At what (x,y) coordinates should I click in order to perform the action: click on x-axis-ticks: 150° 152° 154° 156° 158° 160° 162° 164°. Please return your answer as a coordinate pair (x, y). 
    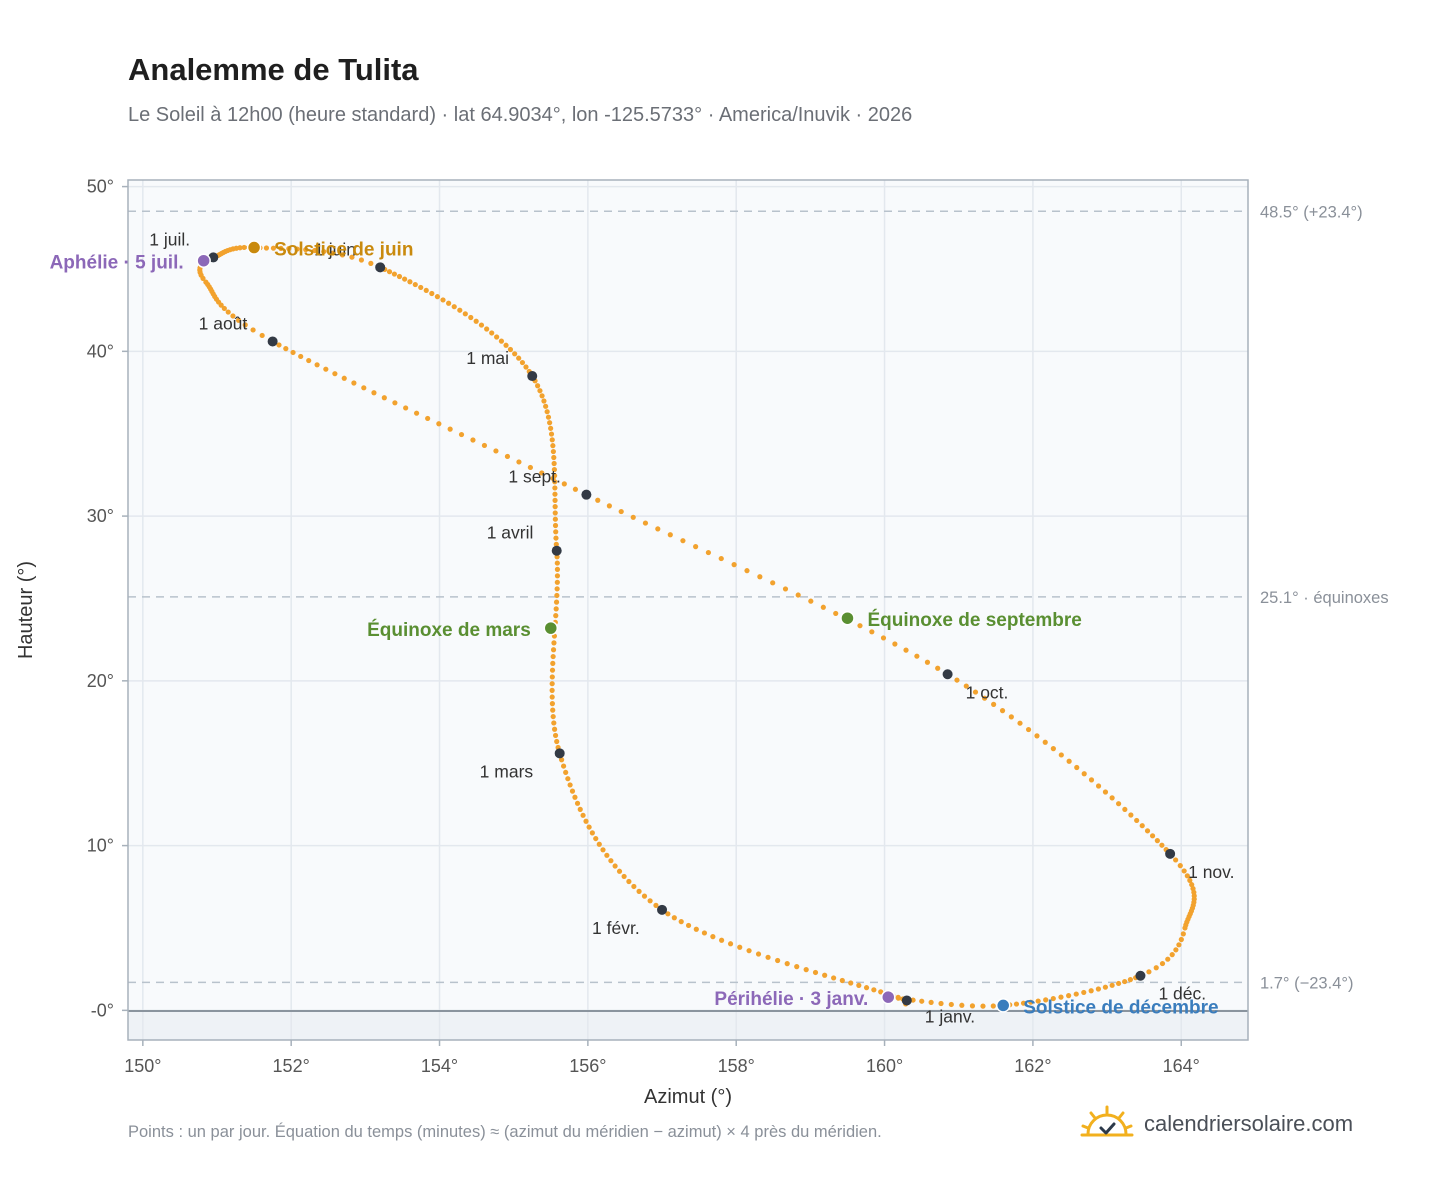
    Looking at the image, I should click on (662, 1058).